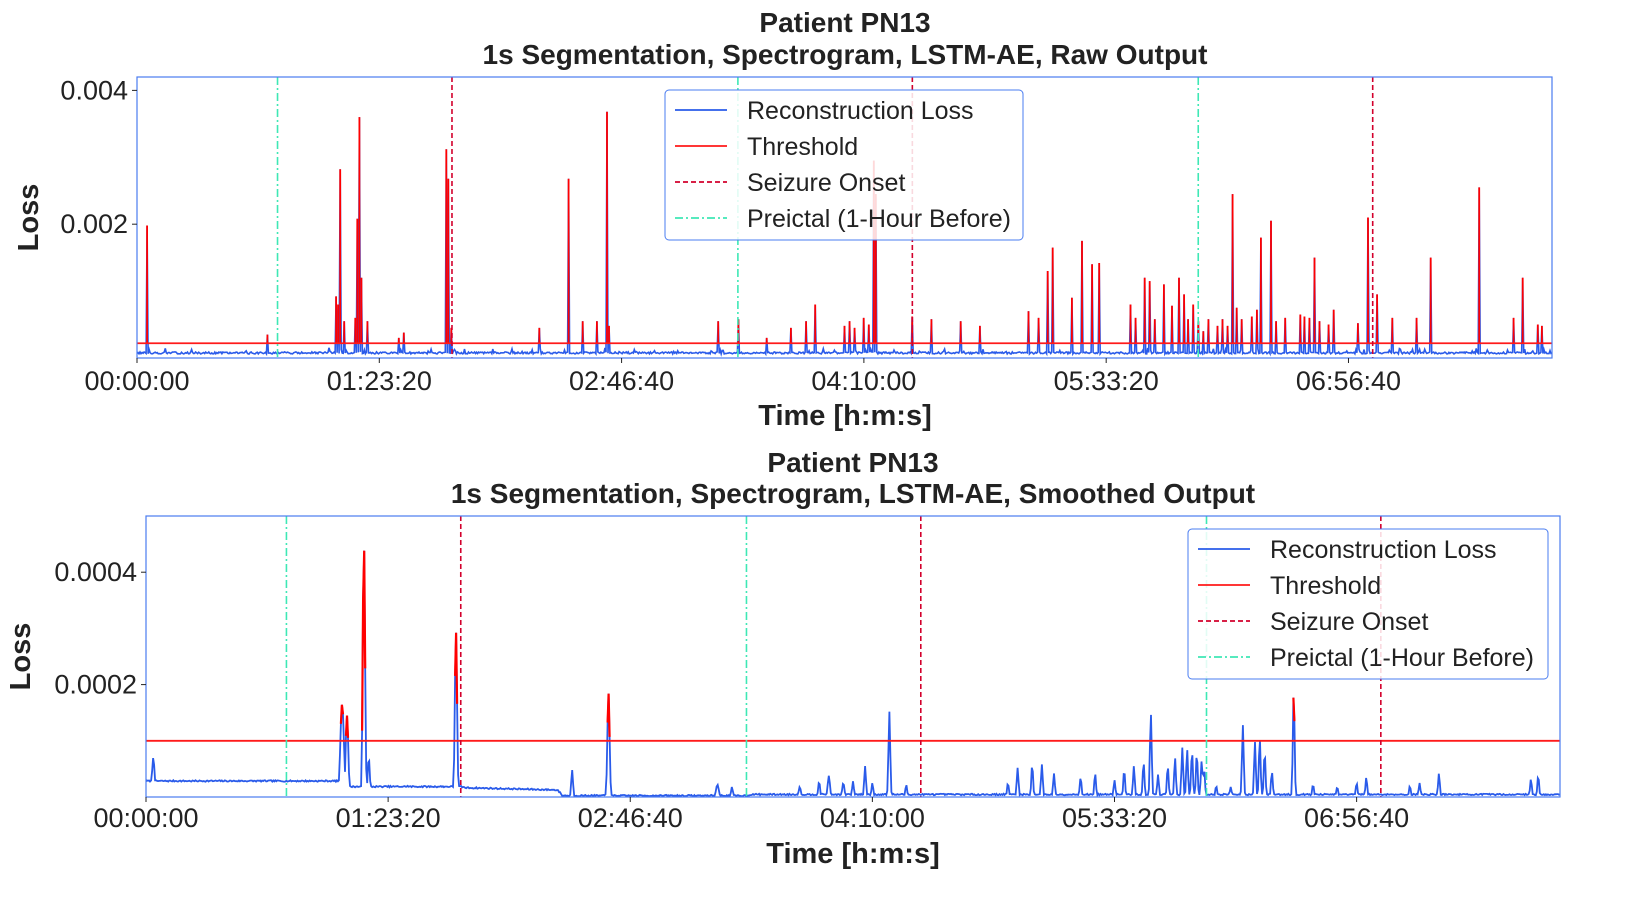 Image resolution: width=1634 pixels, height=914 pixels. I want to click on y-tick-label: 0.0004, so click(95, 572).